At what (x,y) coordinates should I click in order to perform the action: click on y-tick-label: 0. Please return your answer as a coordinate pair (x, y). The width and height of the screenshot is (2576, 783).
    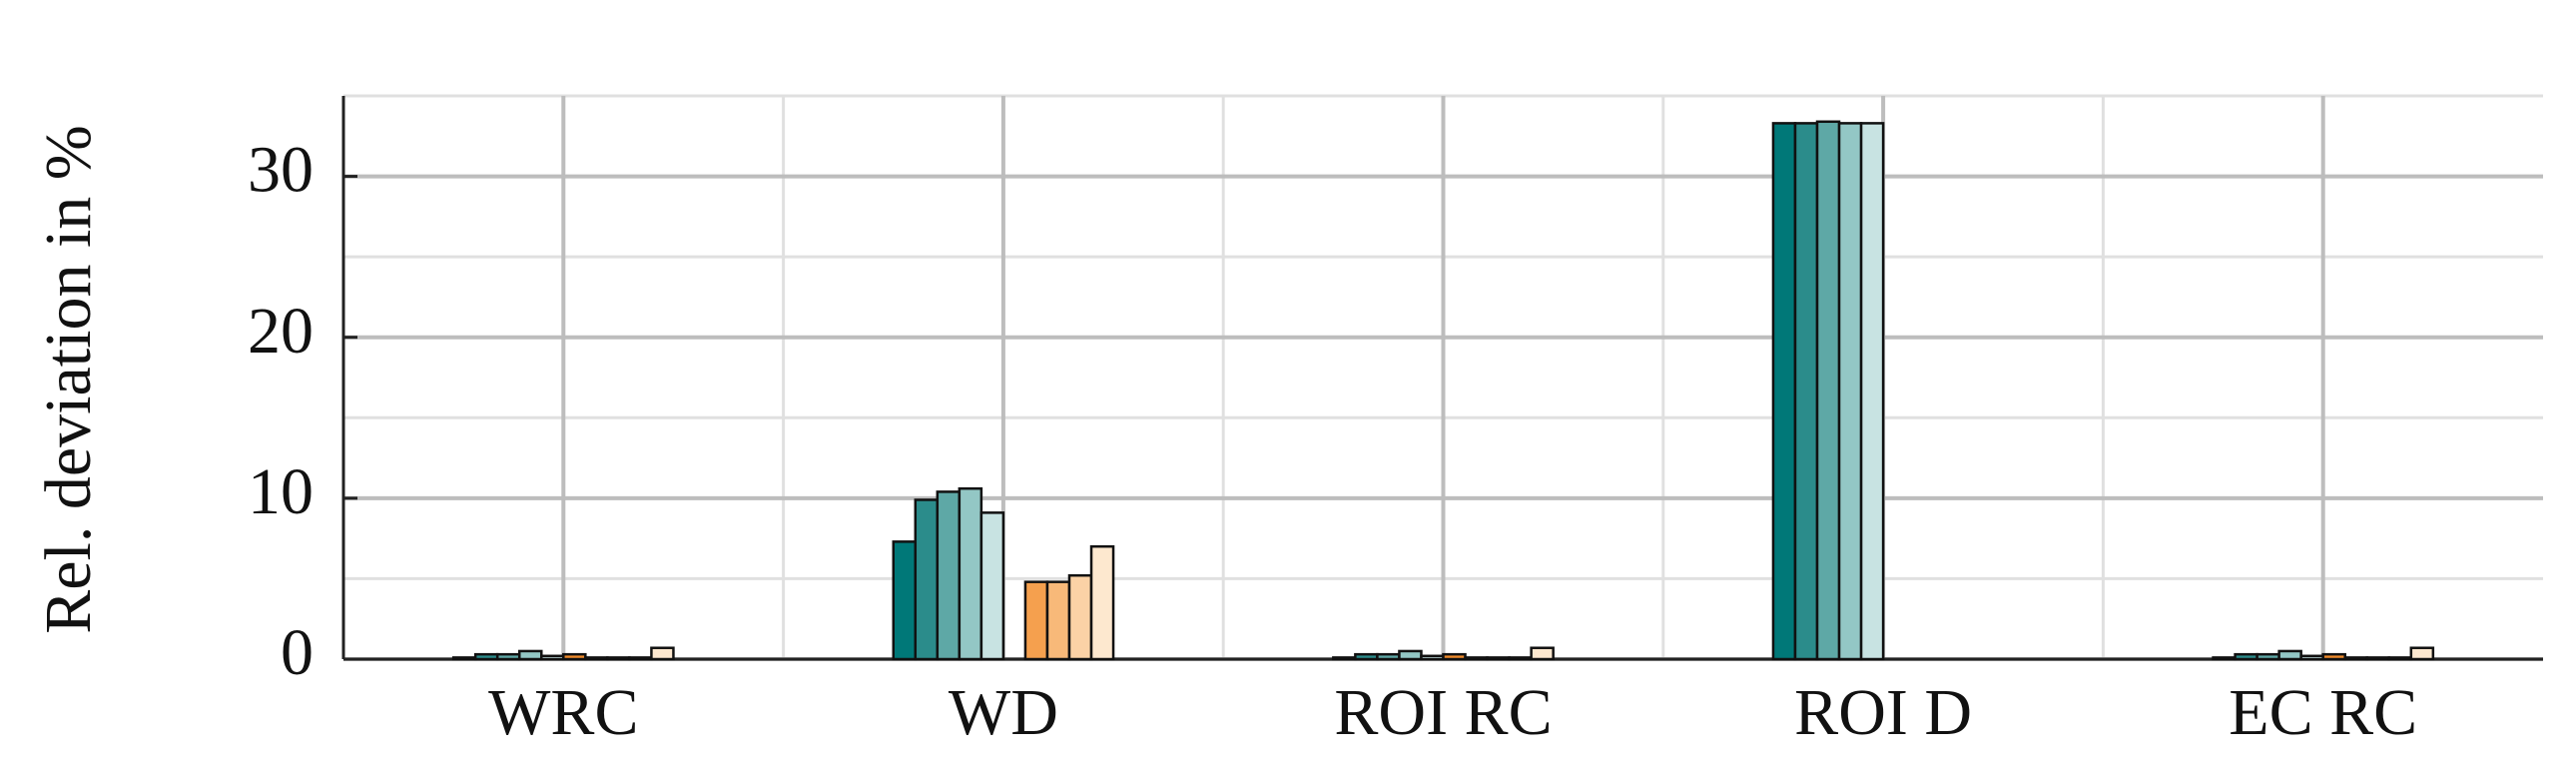
    Looking at the image, I should click on (297, 652).